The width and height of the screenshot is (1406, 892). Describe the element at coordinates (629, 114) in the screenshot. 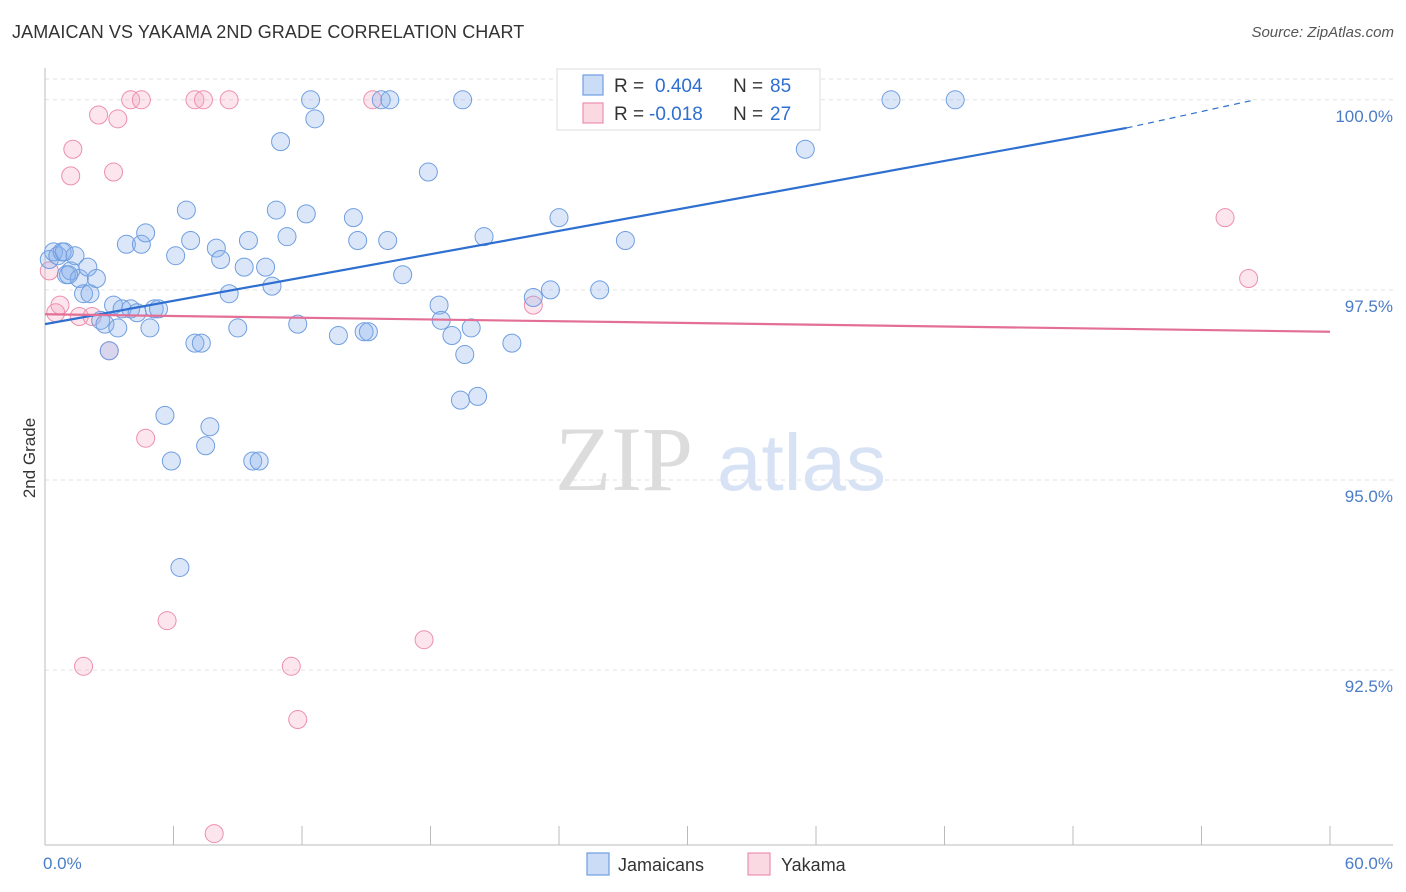

I see `legend-r-label-2: R =` at that location.